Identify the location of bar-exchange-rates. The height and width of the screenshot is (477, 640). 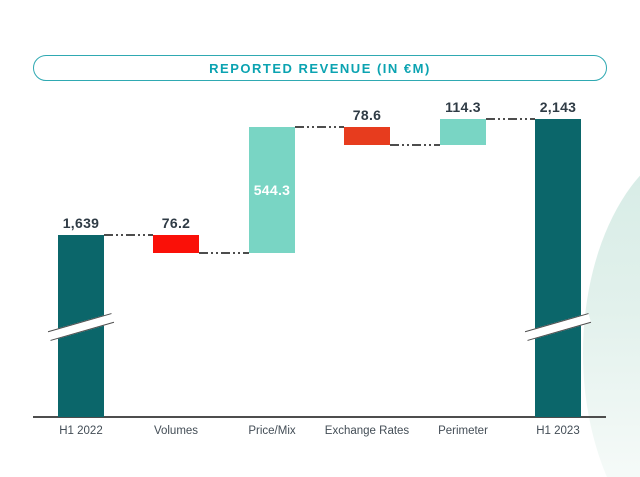
(367, 136).